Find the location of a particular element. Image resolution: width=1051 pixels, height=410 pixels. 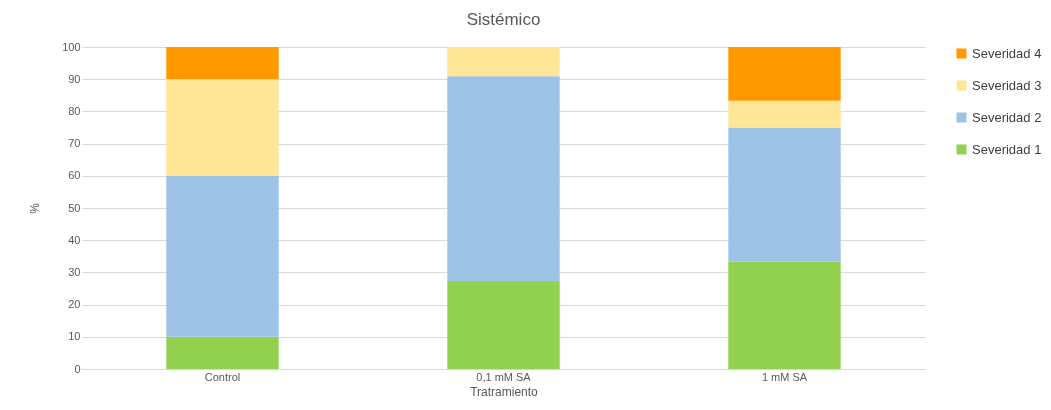

y-axis-title: % is located at coordinates (35, 208).